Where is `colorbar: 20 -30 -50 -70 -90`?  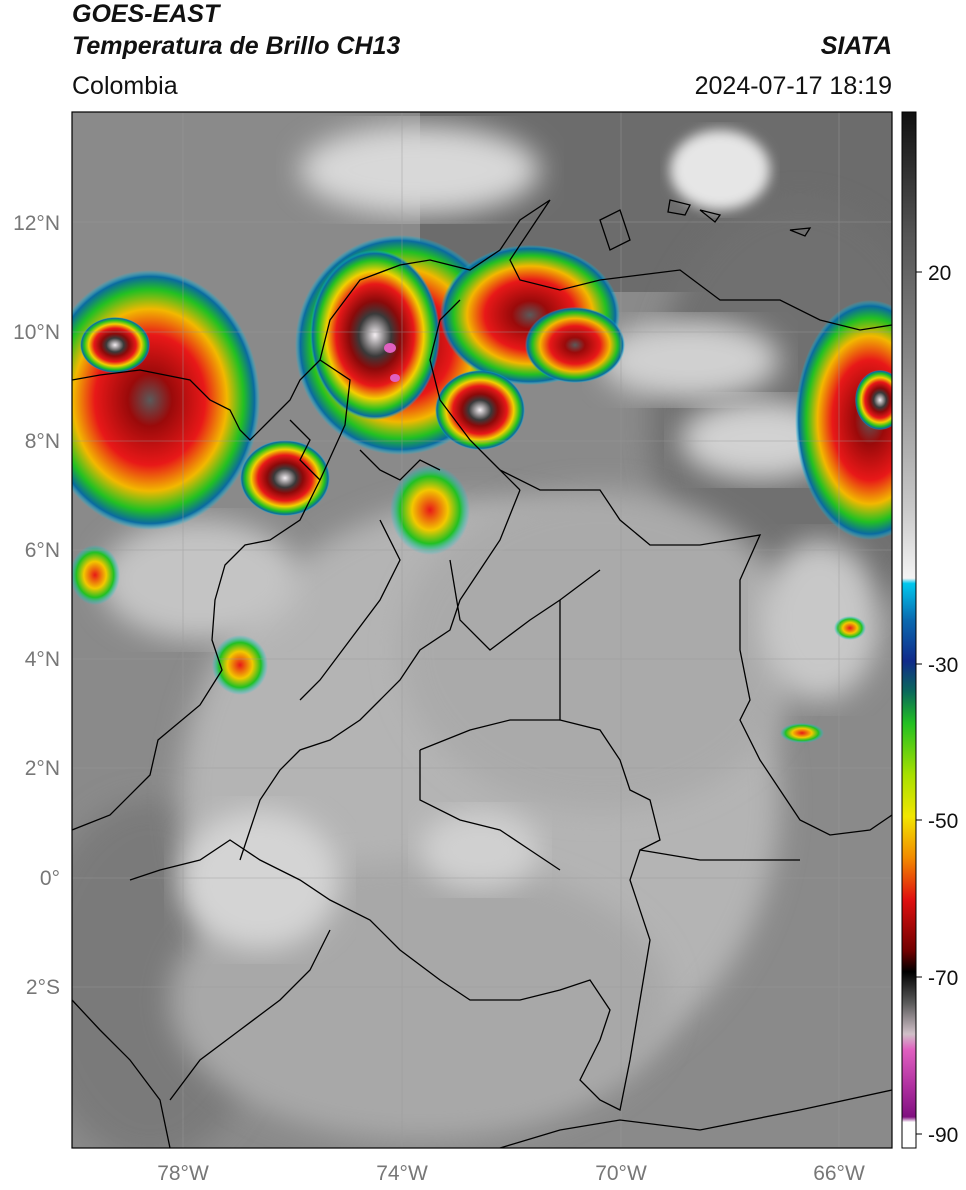
colorbar: 20 -30 -50 -70 -90 is located at coordinates (929, 630).